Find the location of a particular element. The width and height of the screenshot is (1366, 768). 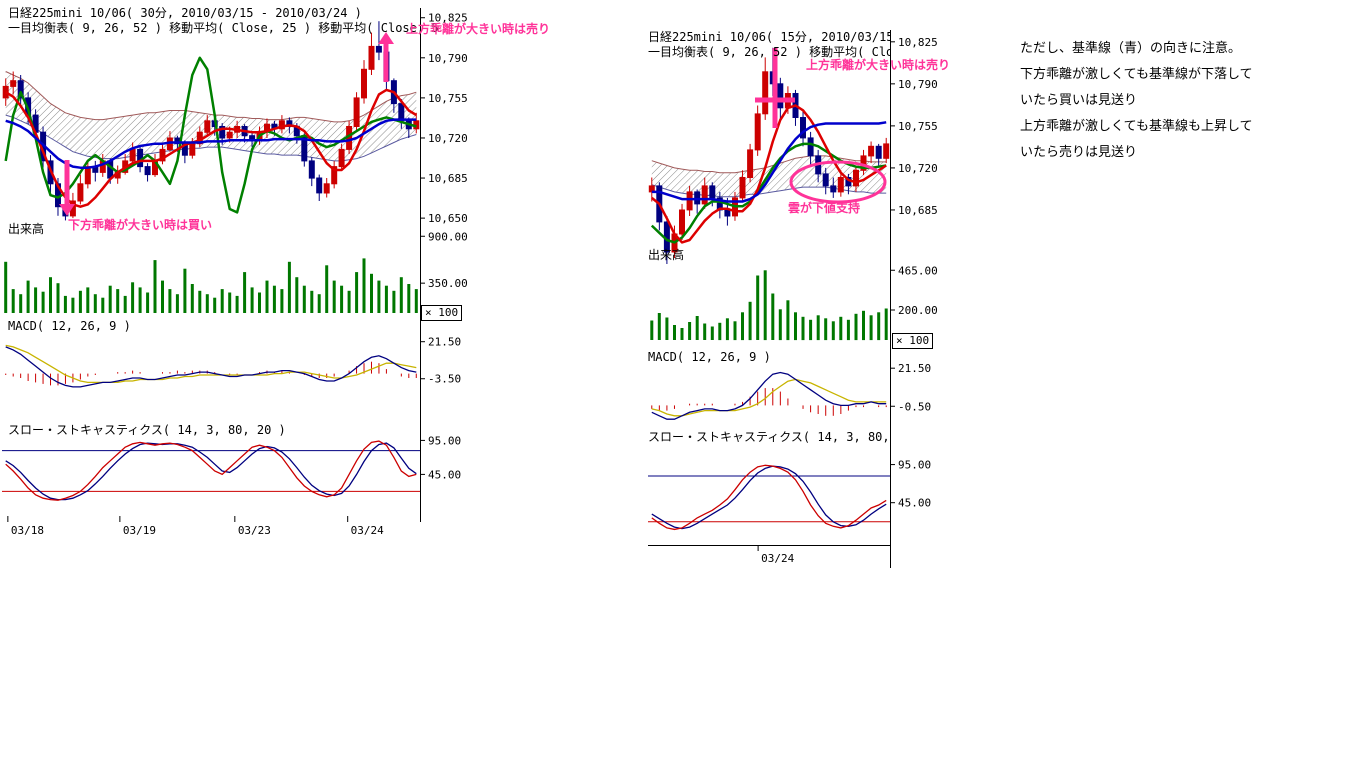

svg-text: 465.00 is located at coordinates (918, 270).